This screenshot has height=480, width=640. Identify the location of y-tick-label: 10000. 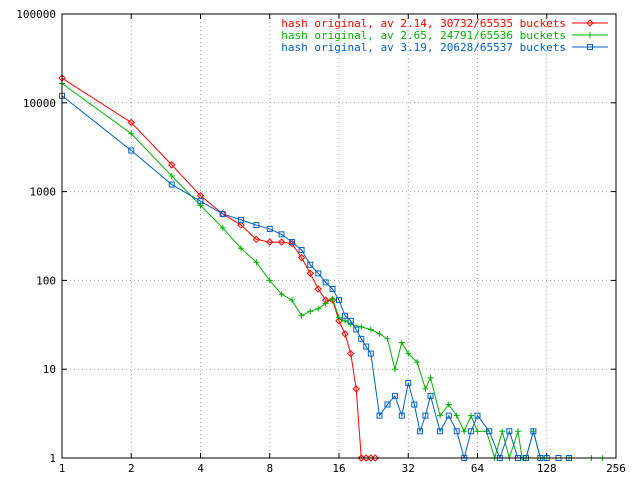
(39, 103).